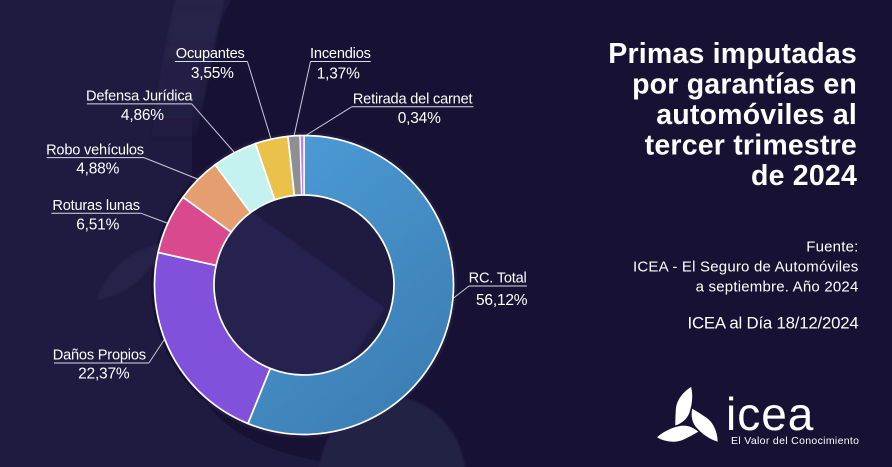 Image resolution: width=892 pixels, height=467 pixels. What do you see at coordinates (745, 267) in the screenshot?
I see `svg-text:ICEA - El Seguro de Automóvile: ICEA - El Seguro de Automóviles` at bounding box center [745, 267].